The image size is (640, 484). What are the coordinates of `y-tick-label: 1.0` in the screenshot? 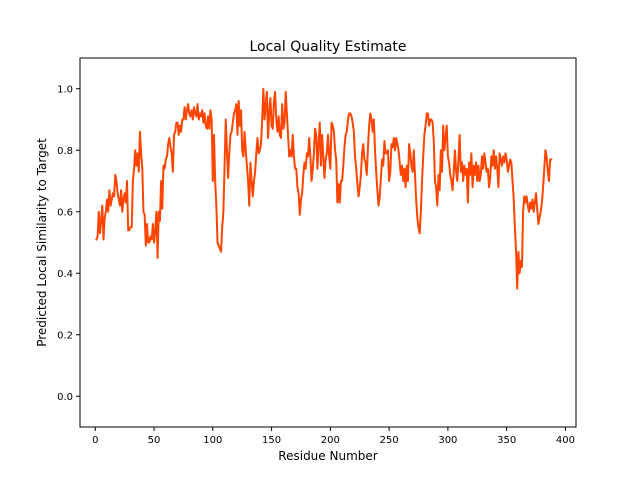 It's located at (65, 89).